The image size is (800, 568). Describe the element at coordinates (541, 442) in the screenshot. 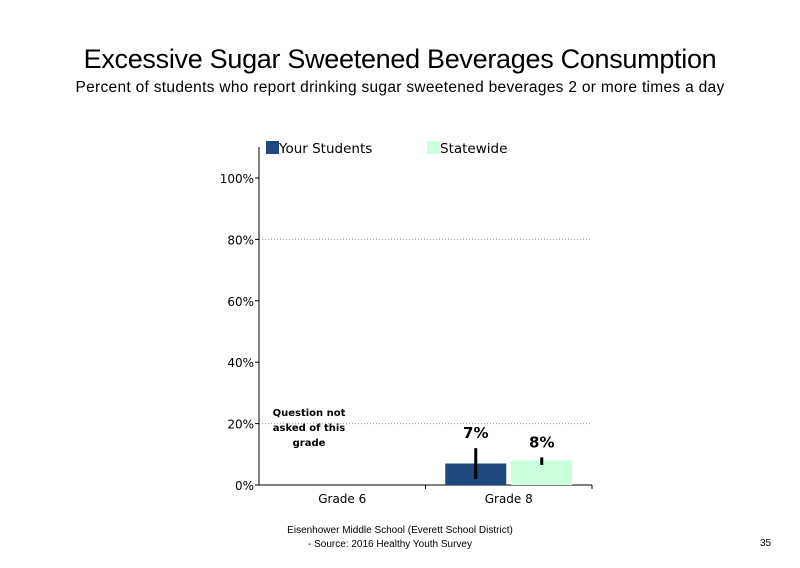

I see `data-label: 8%` at that location.